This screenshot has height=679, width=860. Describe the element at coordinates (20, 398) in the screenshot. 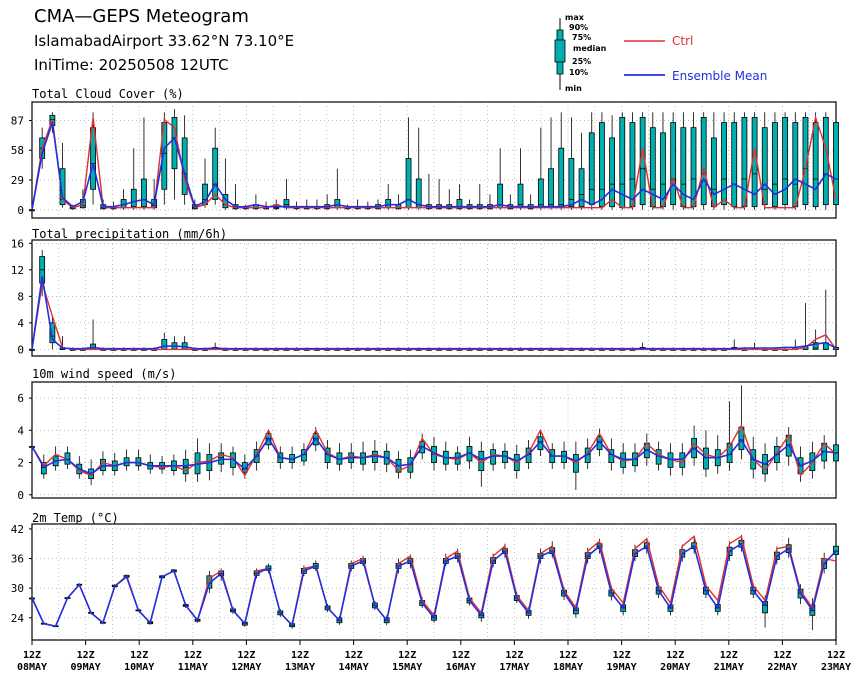

I see `y-tick-label: 6` at that location.